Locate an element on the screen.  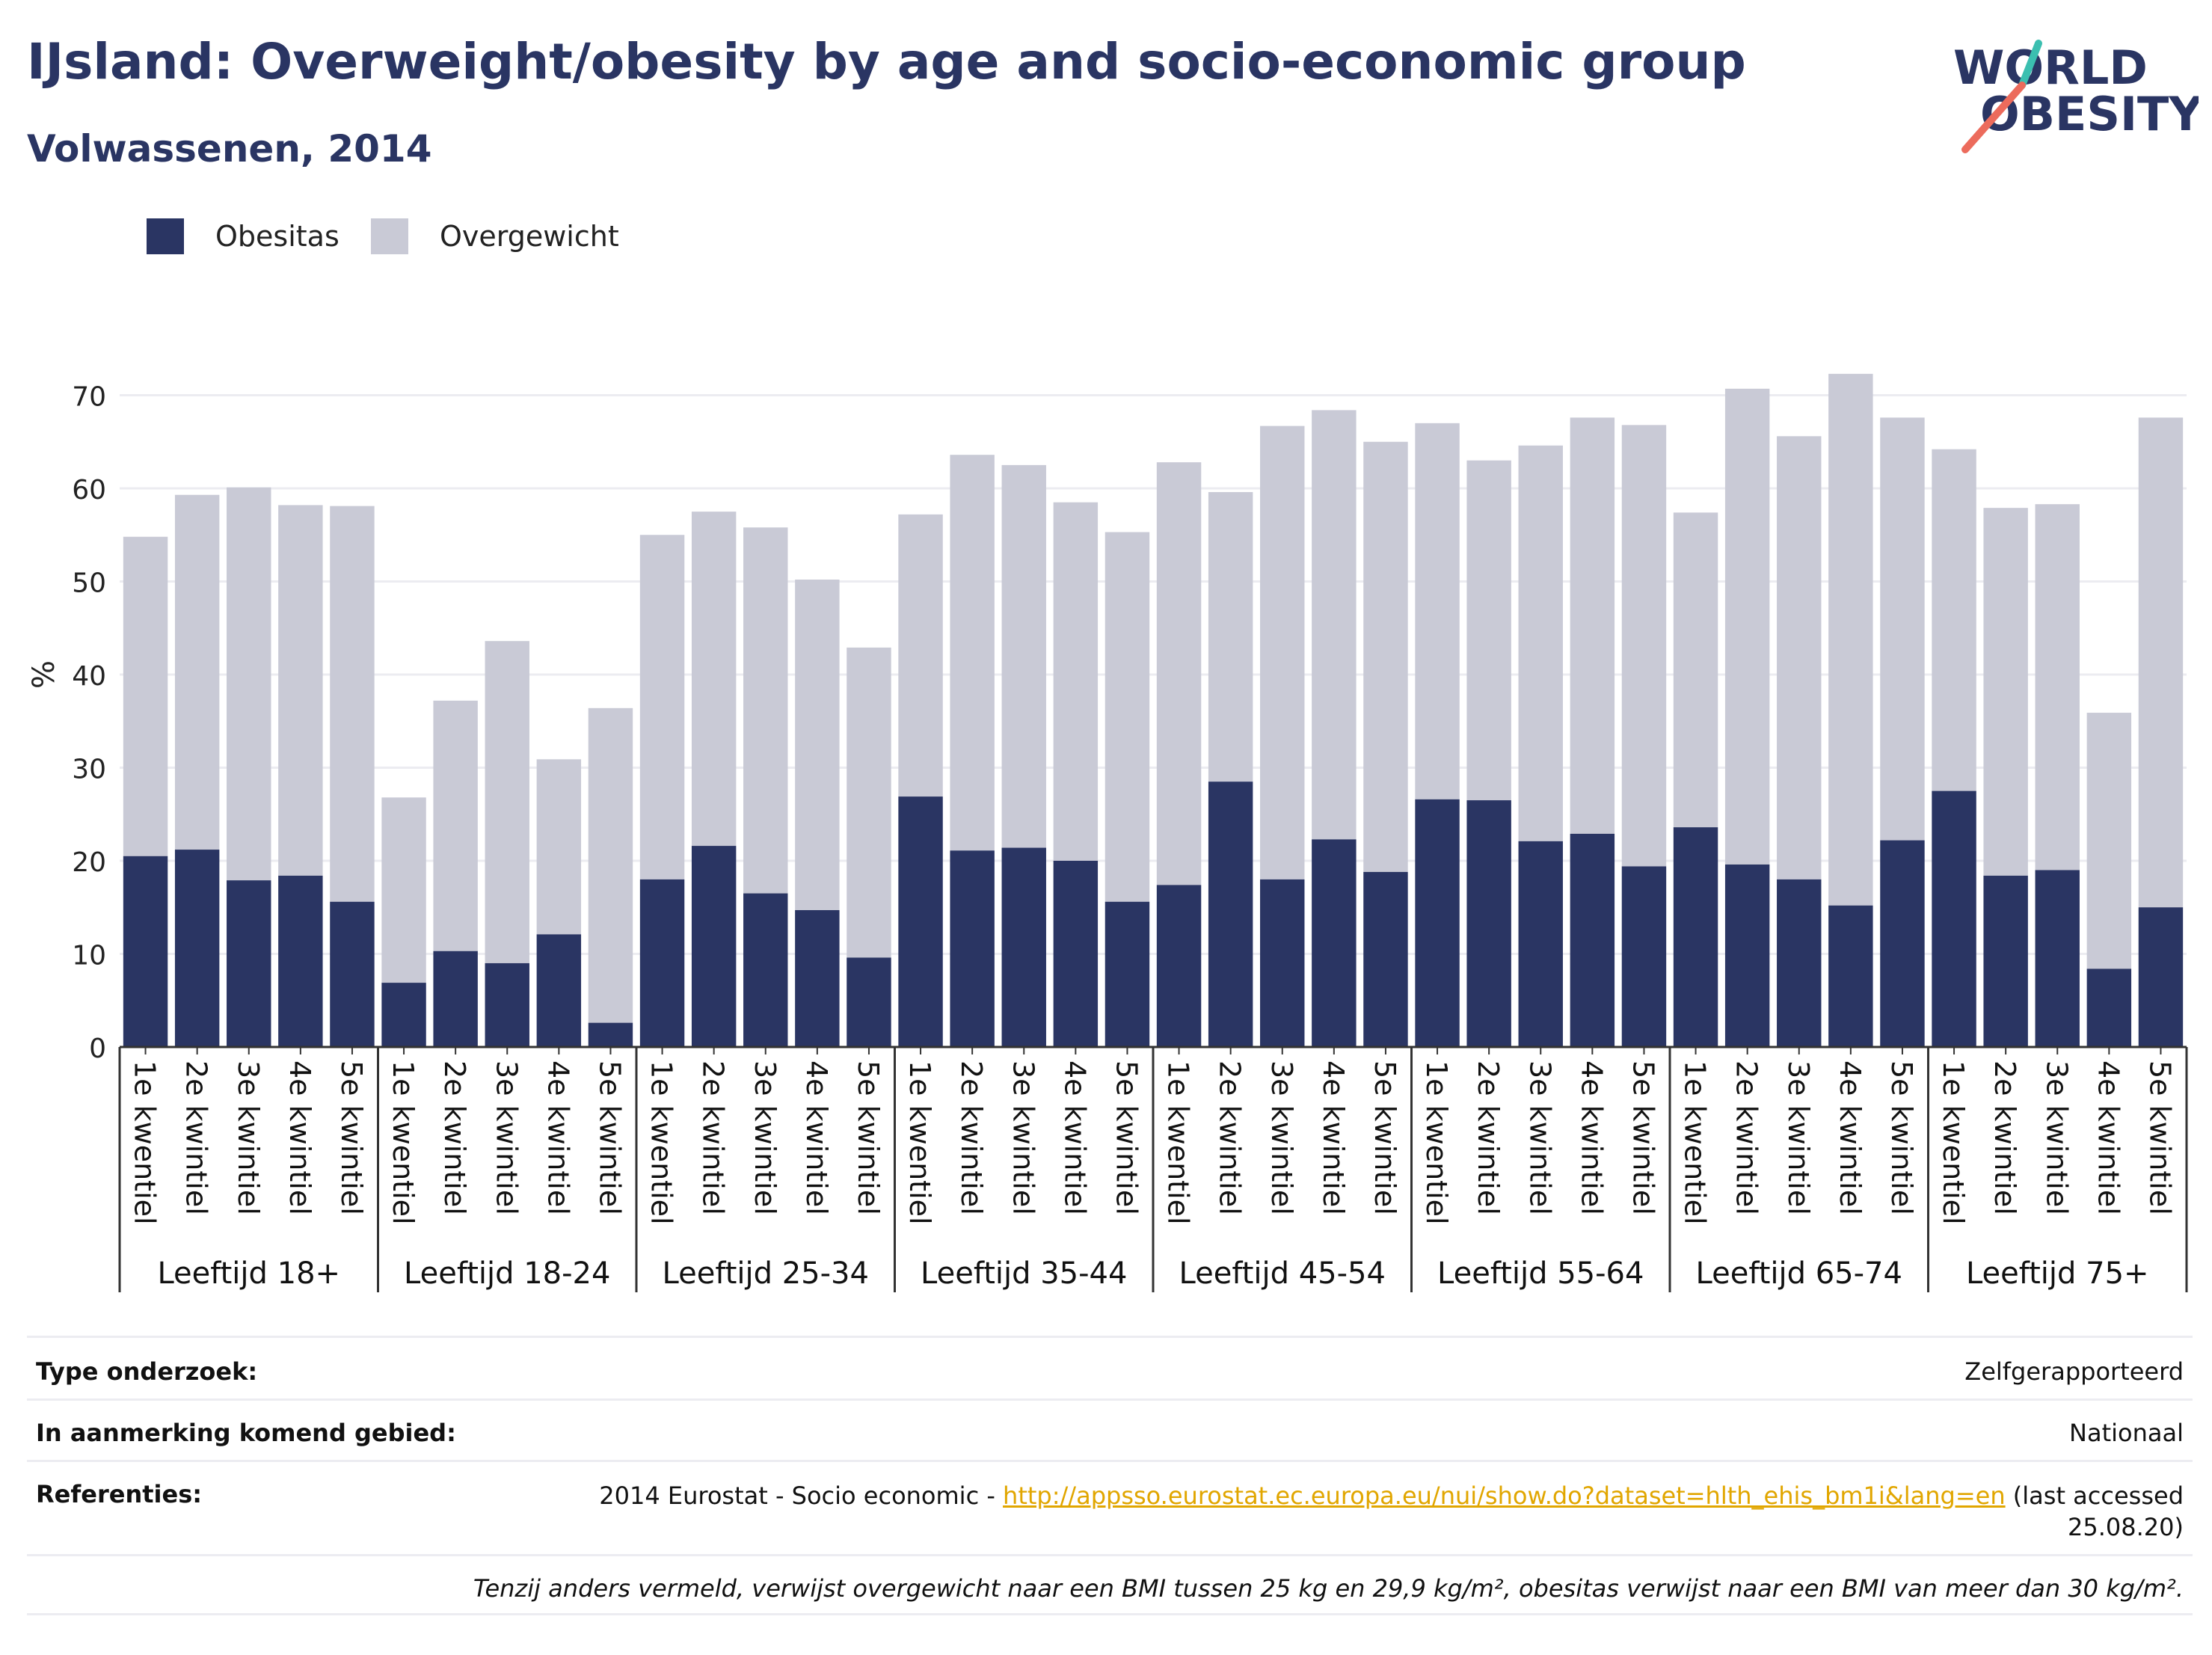
x-tick-label-1-1: 2e kwintiel is located at coordinates (454, 1137).